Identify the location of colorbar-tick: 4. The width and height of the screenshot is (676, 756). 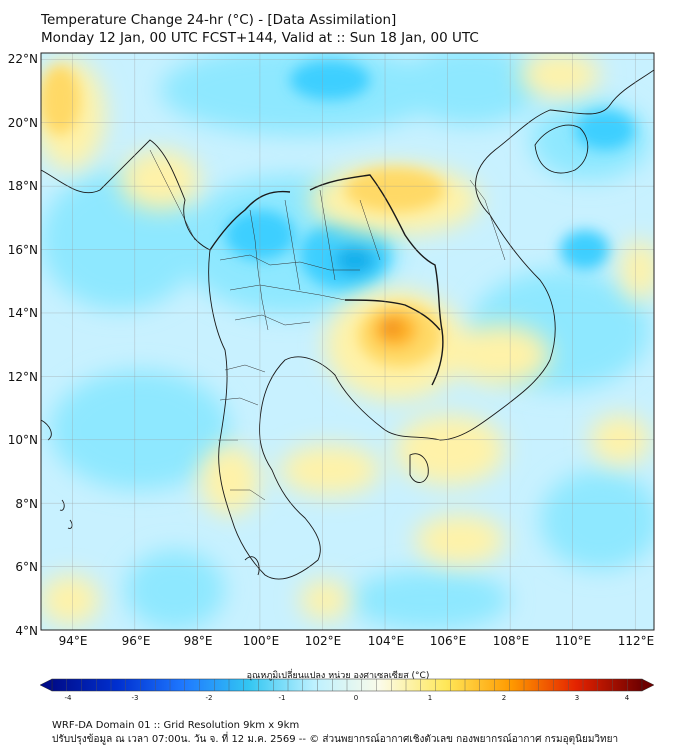
(627, 698).